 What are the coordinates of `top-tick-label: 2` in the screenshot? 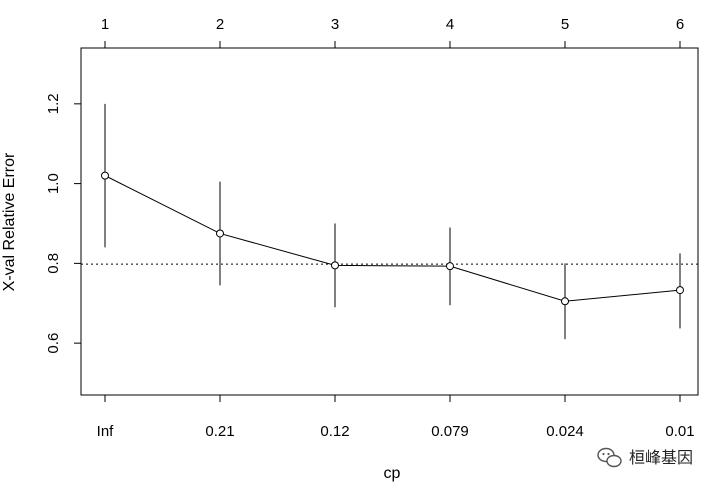 It's located at (220, 24).